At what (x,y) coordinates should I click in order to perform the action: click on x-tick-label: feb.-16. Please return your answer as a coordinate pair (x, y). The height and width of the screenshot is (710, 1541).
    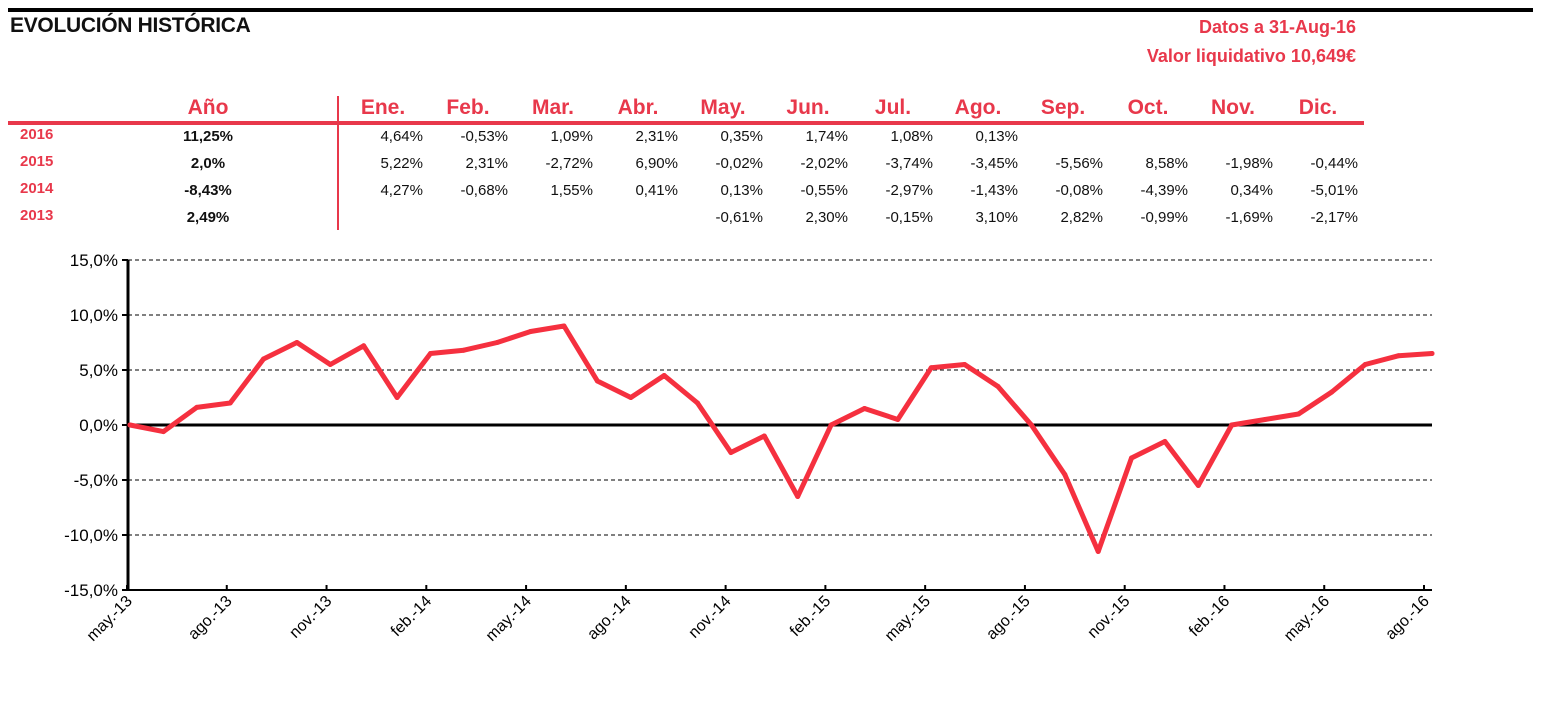
    Looking at the image, I should click on (1209, 616).